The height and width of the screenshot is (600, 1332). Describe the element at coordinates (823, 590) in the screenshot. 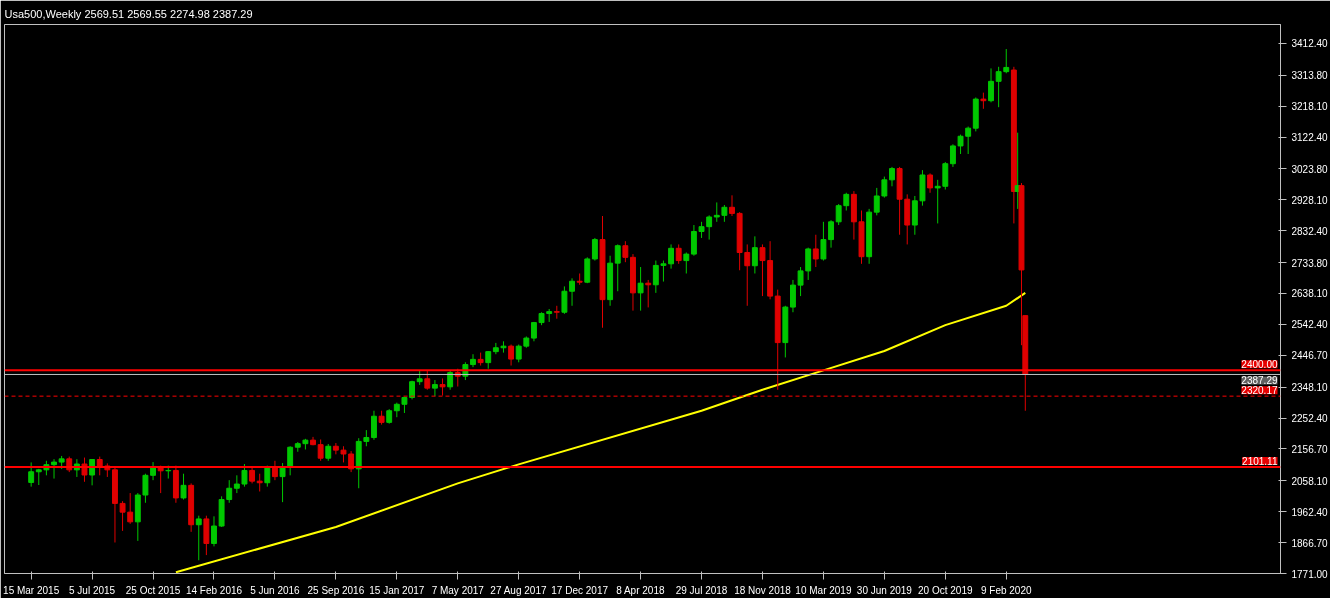

I see `x-tick-label: 10 Mar 2019` at that location.